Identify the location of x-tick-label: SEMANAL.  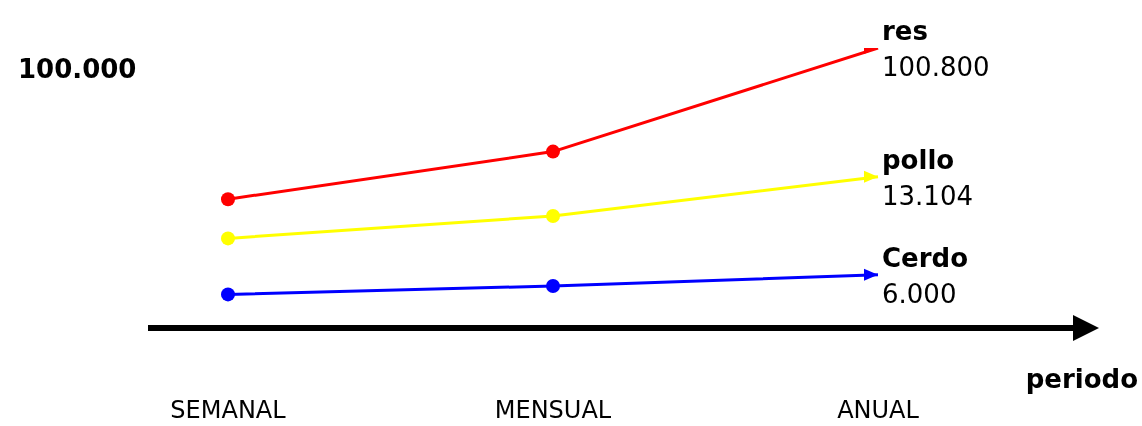
(228, 410).